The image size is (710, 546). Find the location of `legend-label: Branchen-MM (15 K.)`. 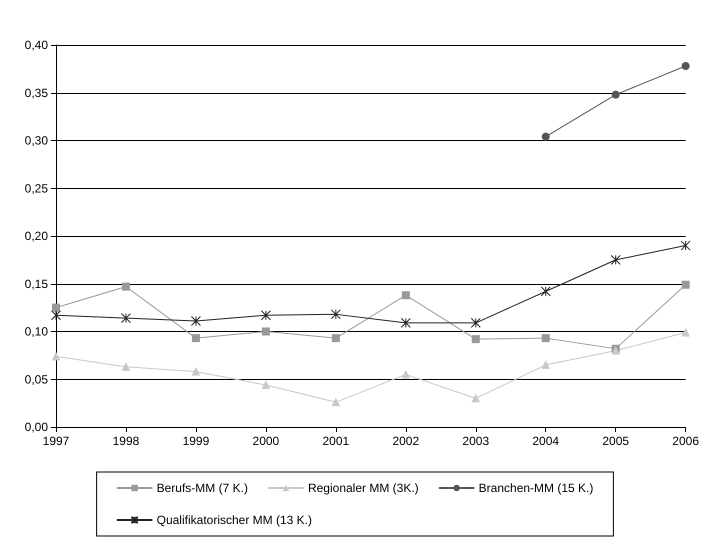

legend-label: Branchen-MM (15 K.) is located at coordinates (536, 488).